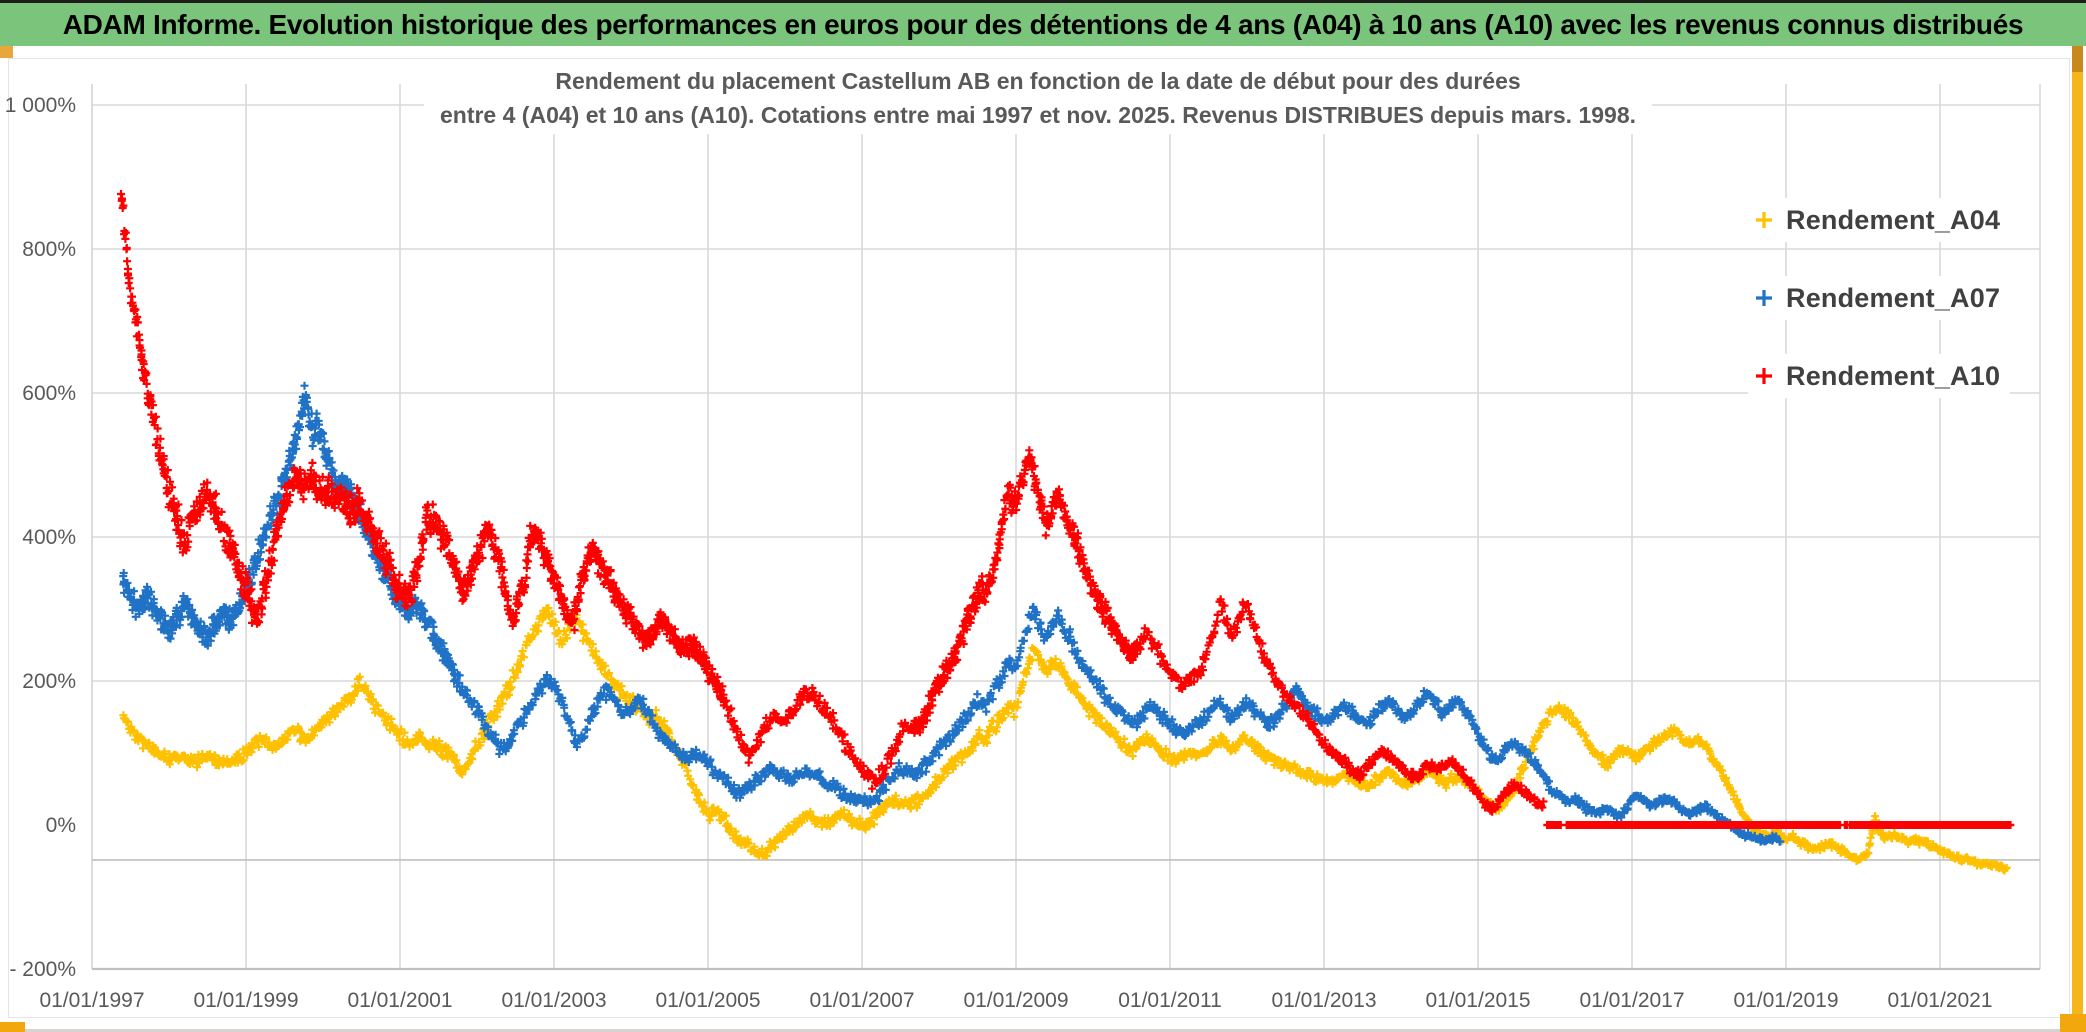  I want to click on legend-item-rendement-a10: Rendement_A10, so click(1879, 376).